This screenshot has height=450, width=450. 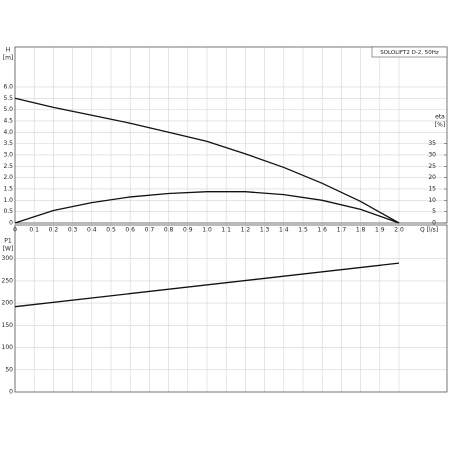 What do you see at coordinates (8, 249) in the screenshot?
I see `y-unit: [W]` at bounding box center [8, 249].